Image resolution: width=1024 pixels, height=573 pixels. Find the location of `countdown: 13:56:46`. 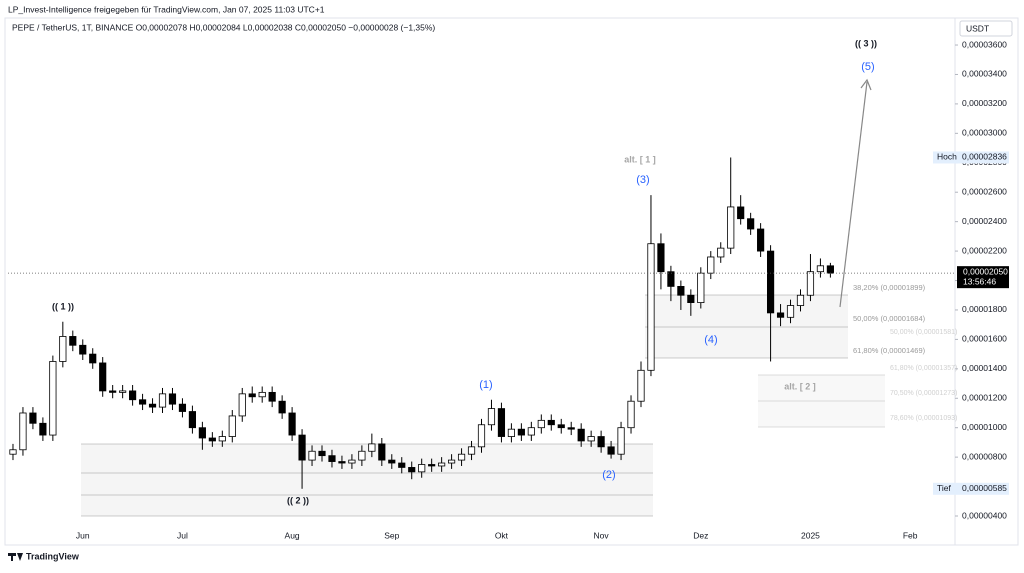

countdown: 13:56:46 is located at coordinates (979, 281).